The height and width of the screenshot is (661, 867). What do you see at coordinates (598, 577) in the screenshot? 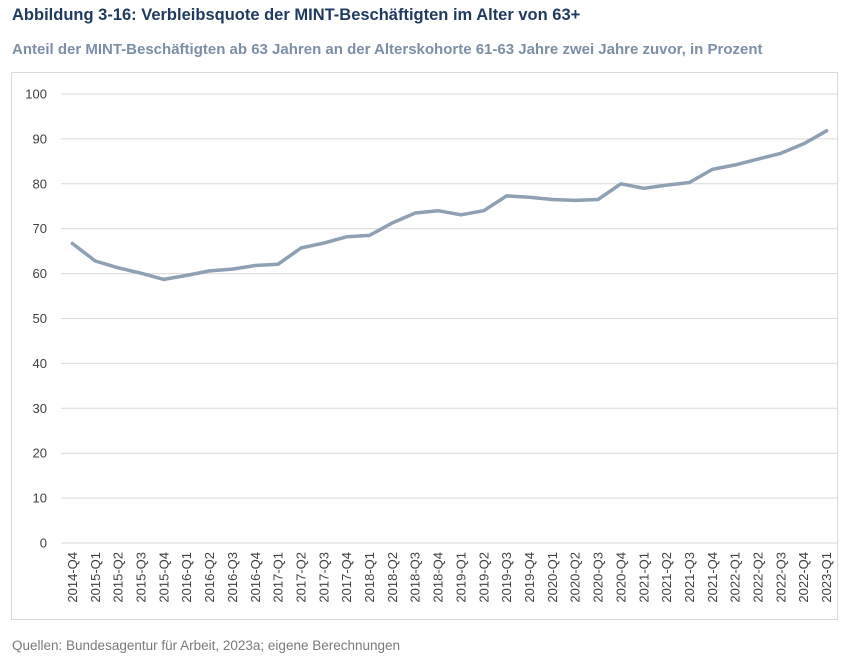
I see `x-tick-label: 2020-Q3` at bounding box center [598, 577].